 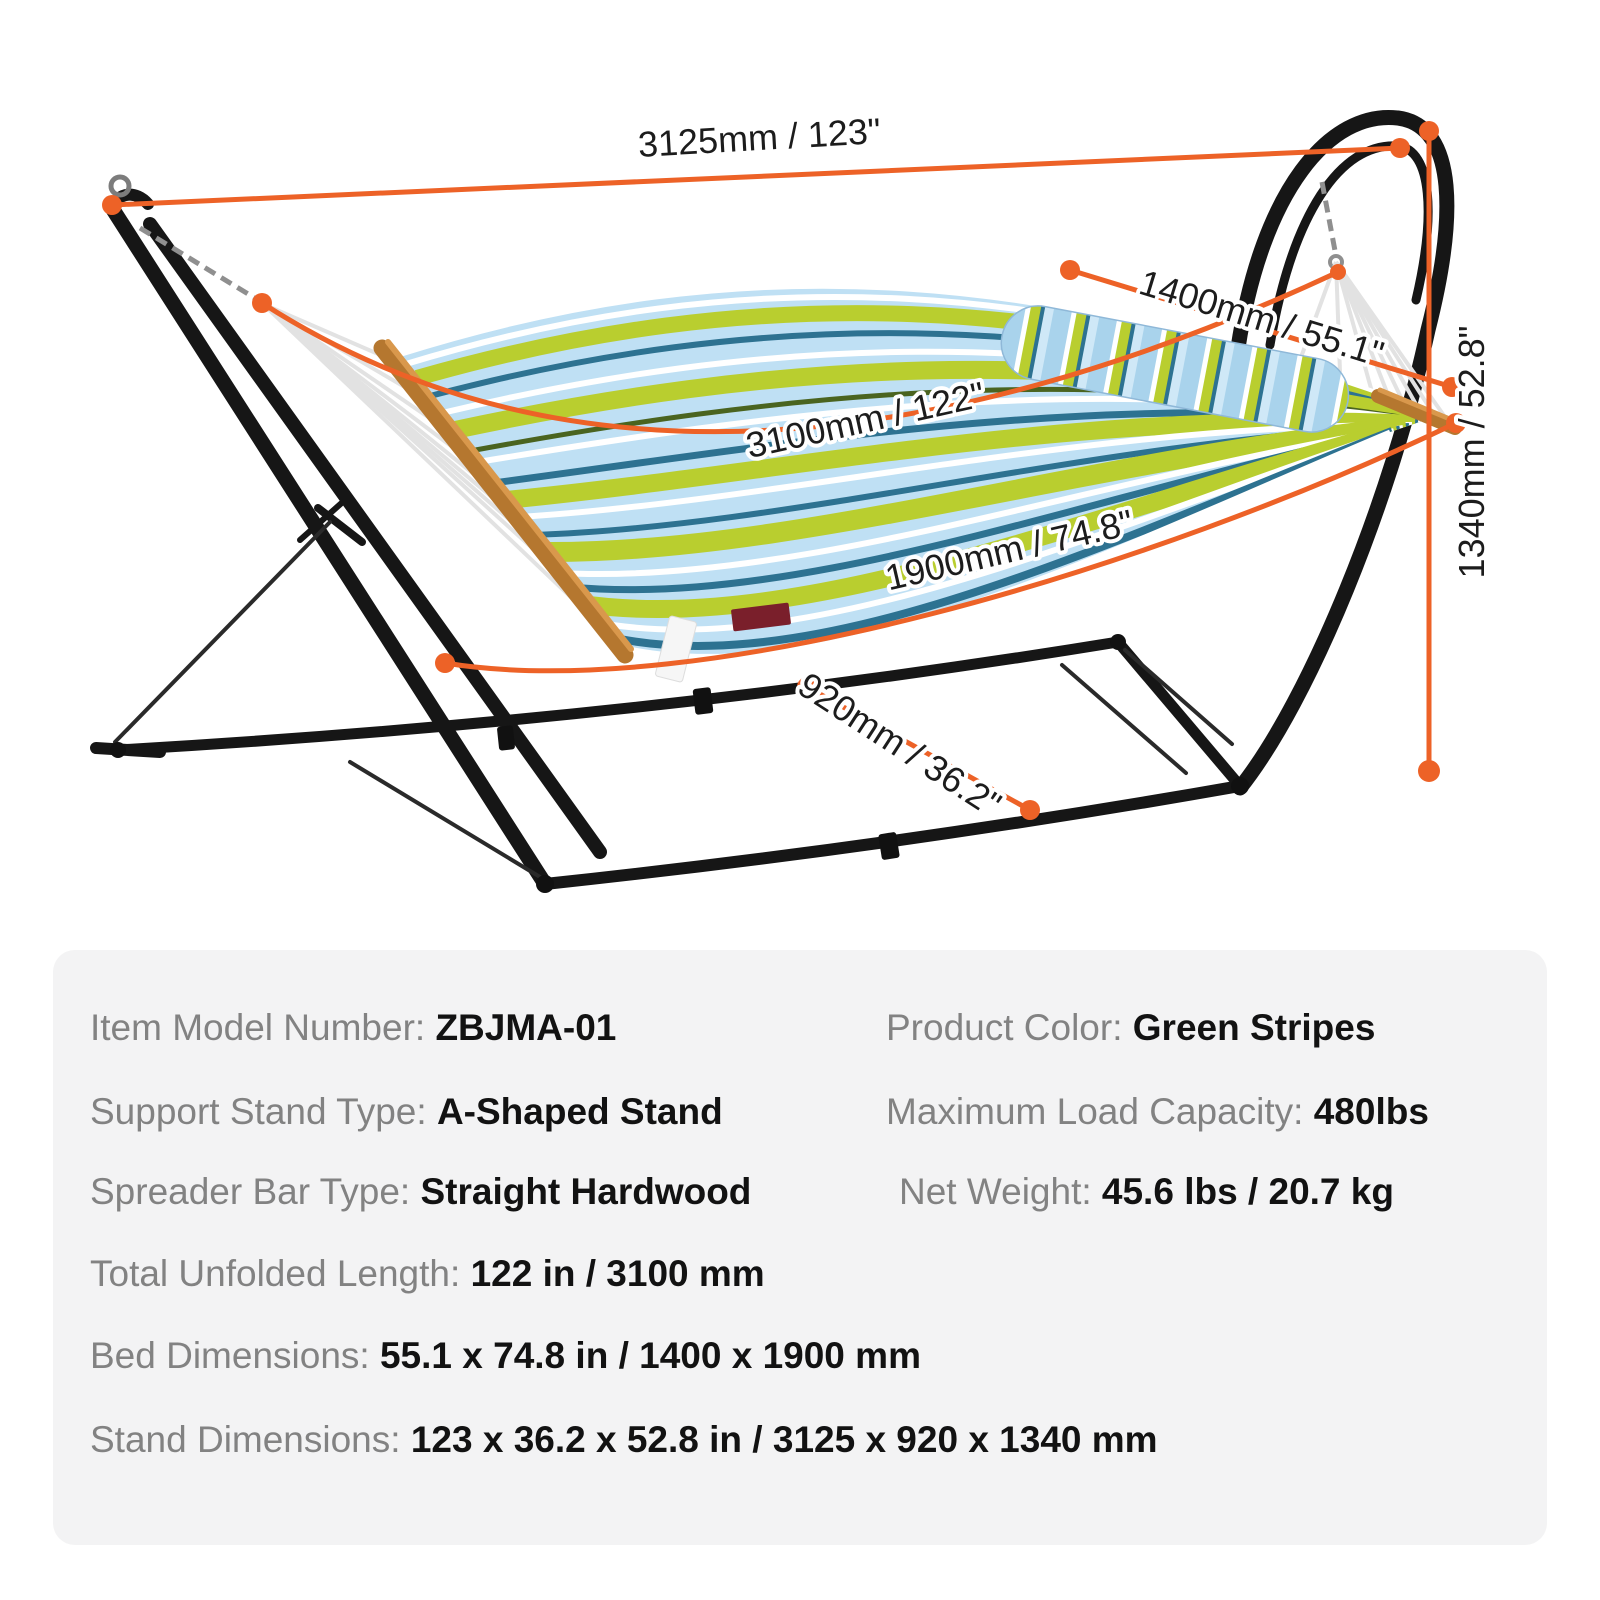 I want to click on spec-value: Straight Hardwood, so click(x=586, y=1191).